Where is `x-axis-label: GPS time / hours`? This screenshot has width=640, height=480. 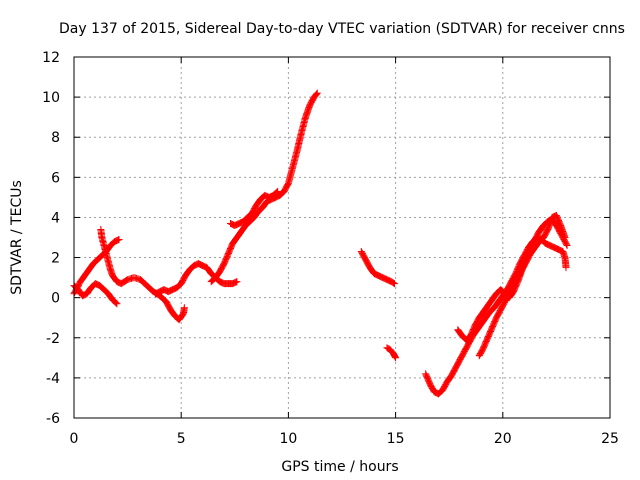
x-axis-label: GPS time / hours is located at coordinates (339, 467).